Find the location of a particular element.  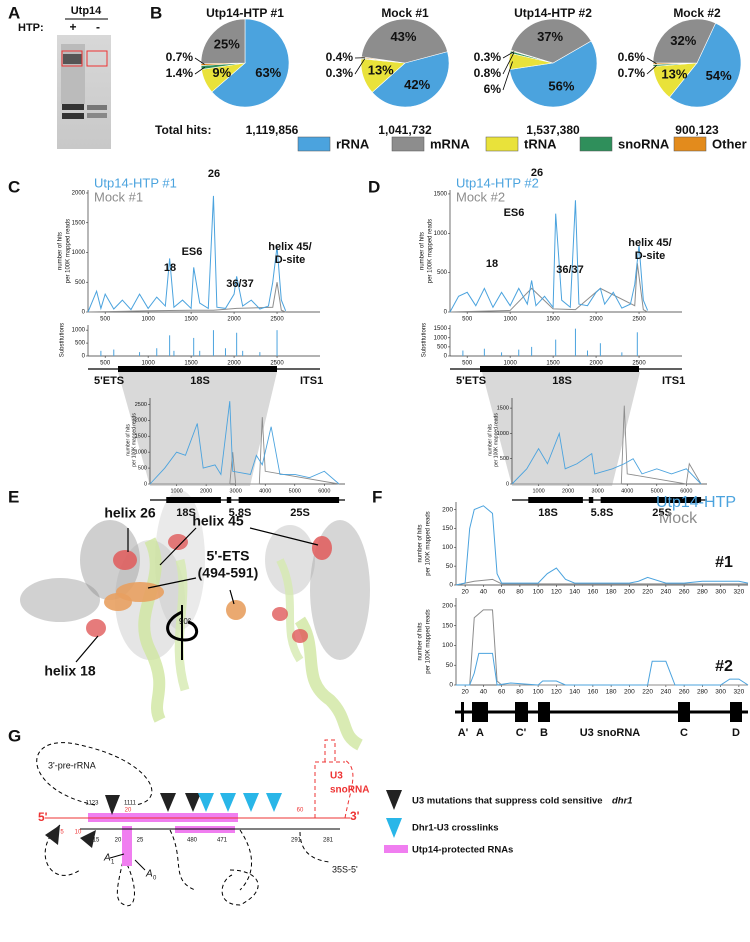

replicate-label: #2 is located at coordinates (724, 666).